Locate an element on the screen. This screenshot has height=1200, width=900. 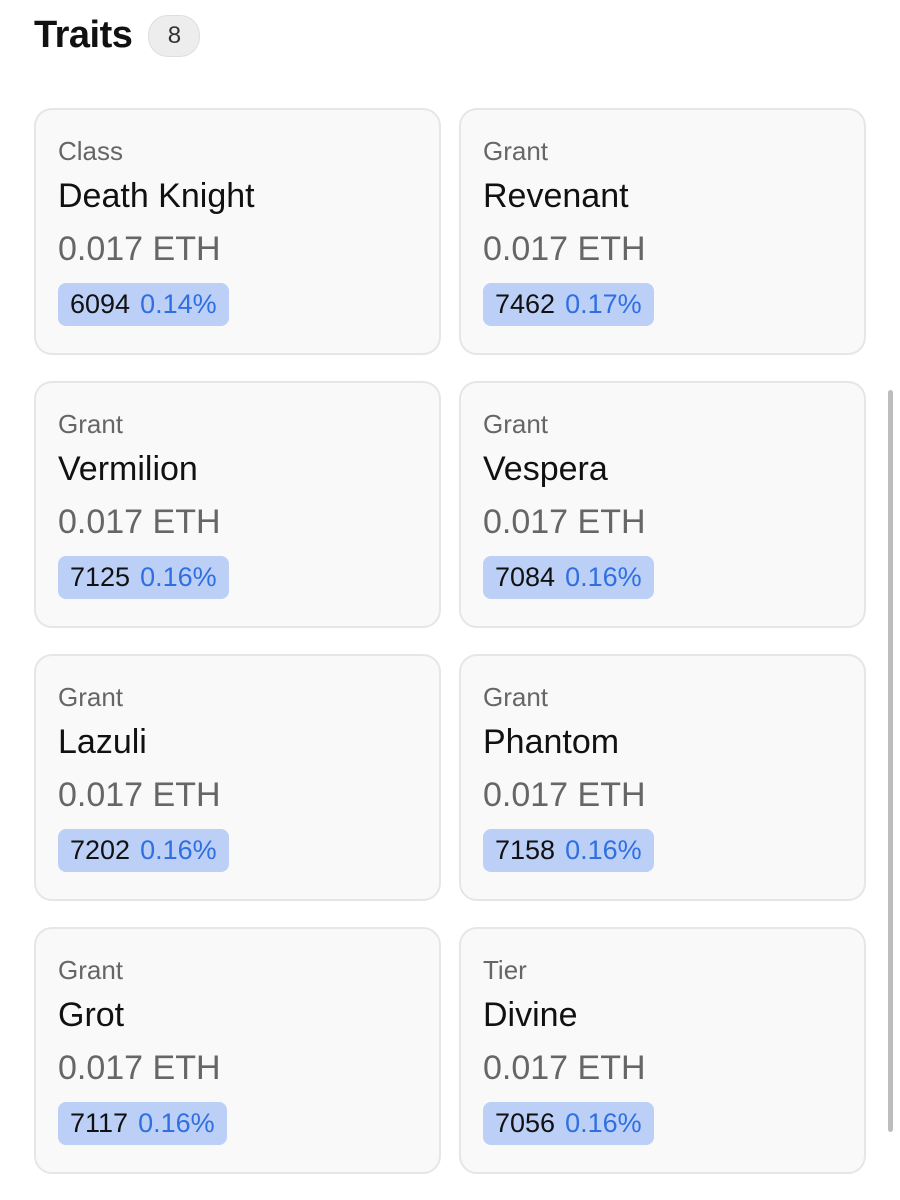
header: Traits 8 is located at coordinates (117, 35).